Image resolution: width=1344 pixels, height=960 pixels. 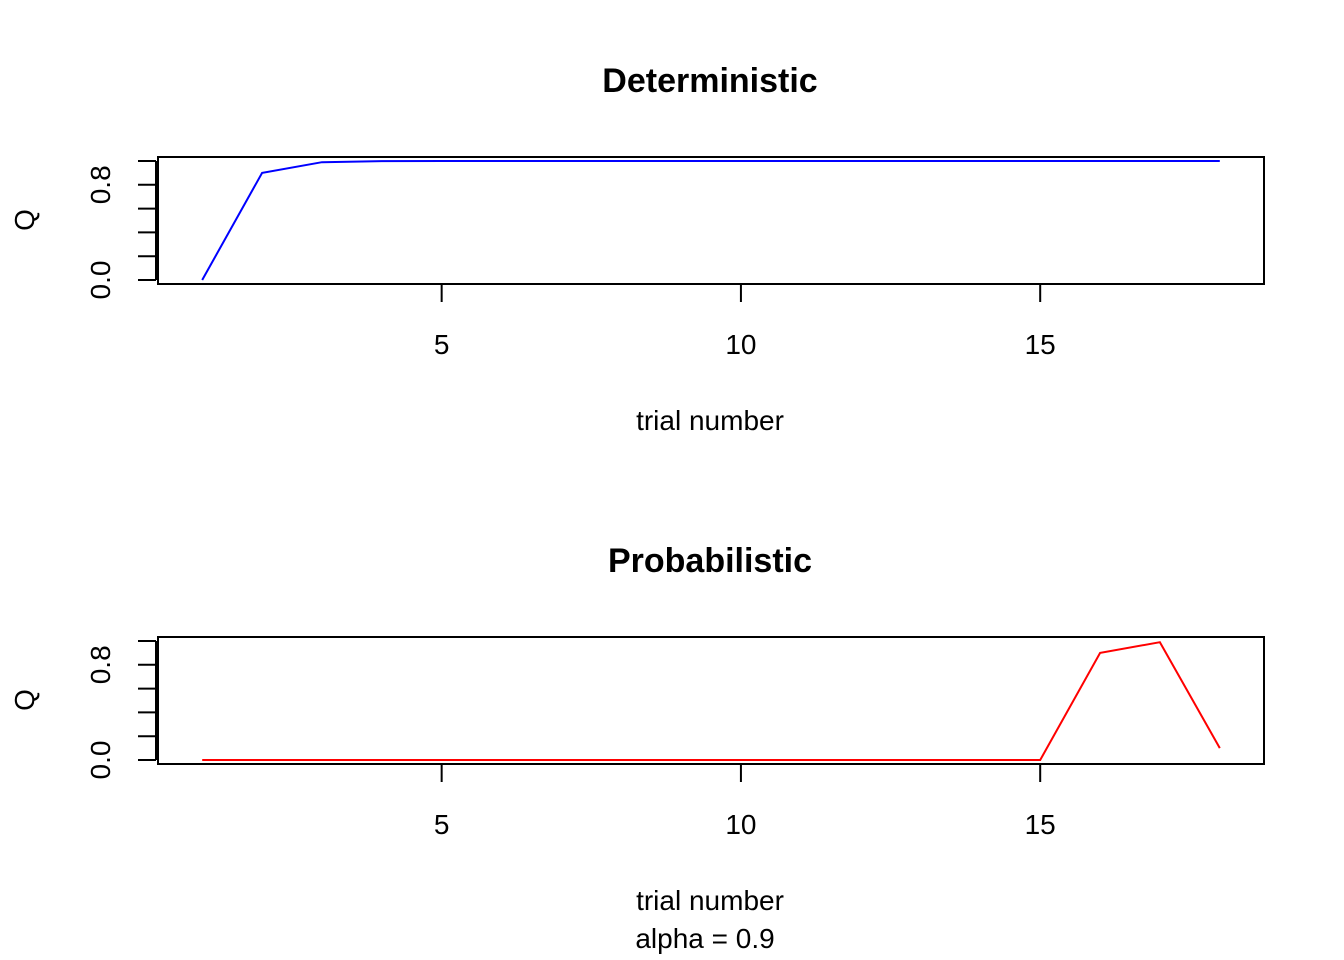 I want to click on probabilistic-series-line, so click(x=711, y=701).